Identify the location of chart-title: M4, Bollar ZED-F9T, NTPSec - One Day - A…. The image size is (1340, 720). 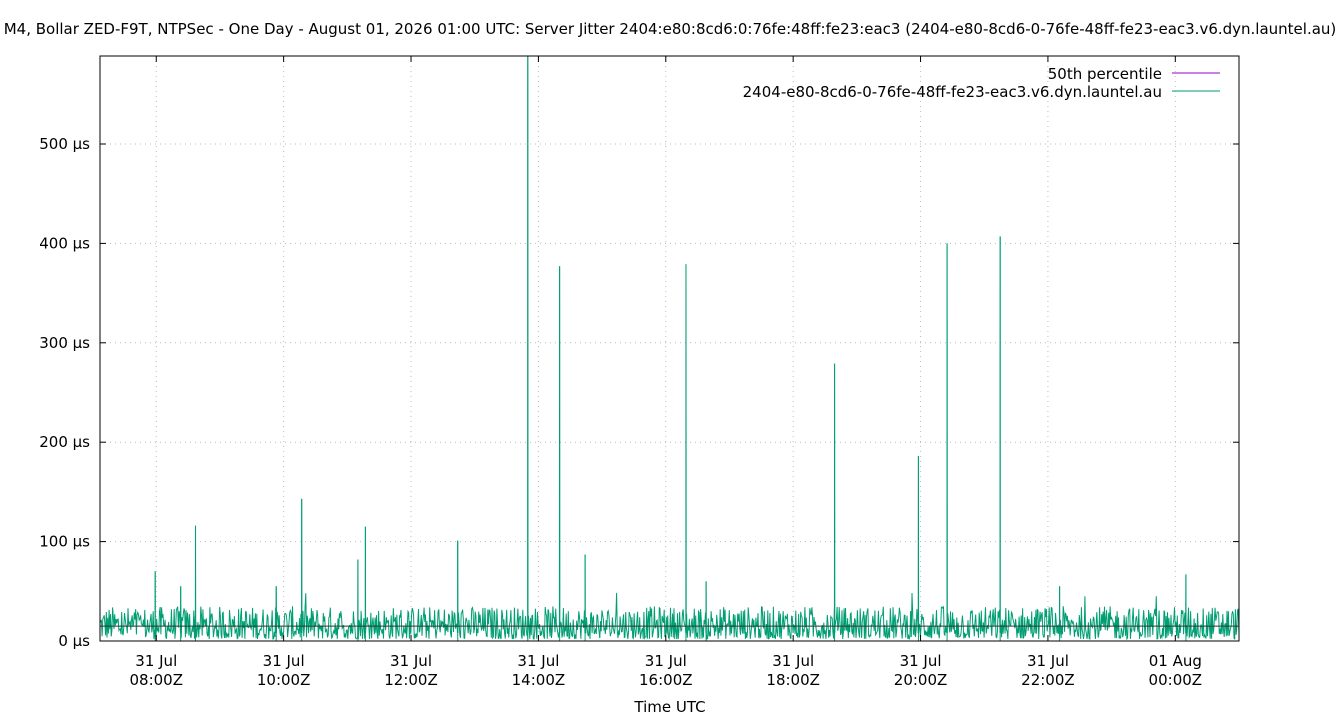
(670, 29).